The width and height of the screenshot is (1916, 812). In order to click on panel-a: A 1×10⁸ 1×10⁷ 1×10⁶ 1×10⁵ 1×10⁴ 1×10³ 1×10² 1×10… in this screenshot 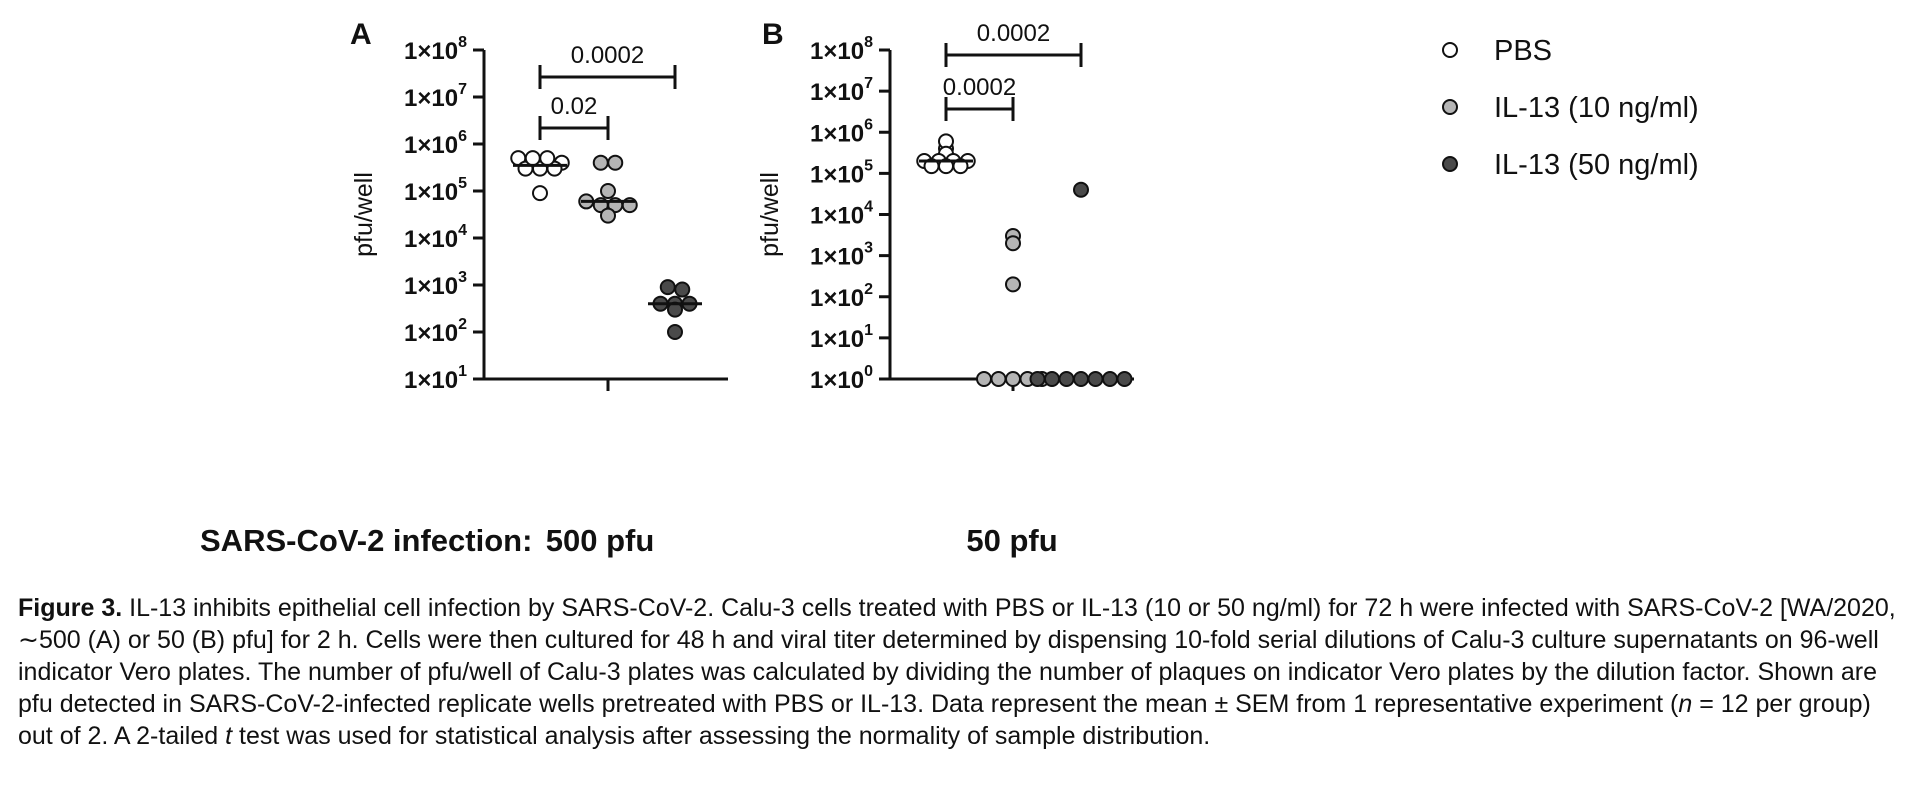, I will do `click(539, 288)`.